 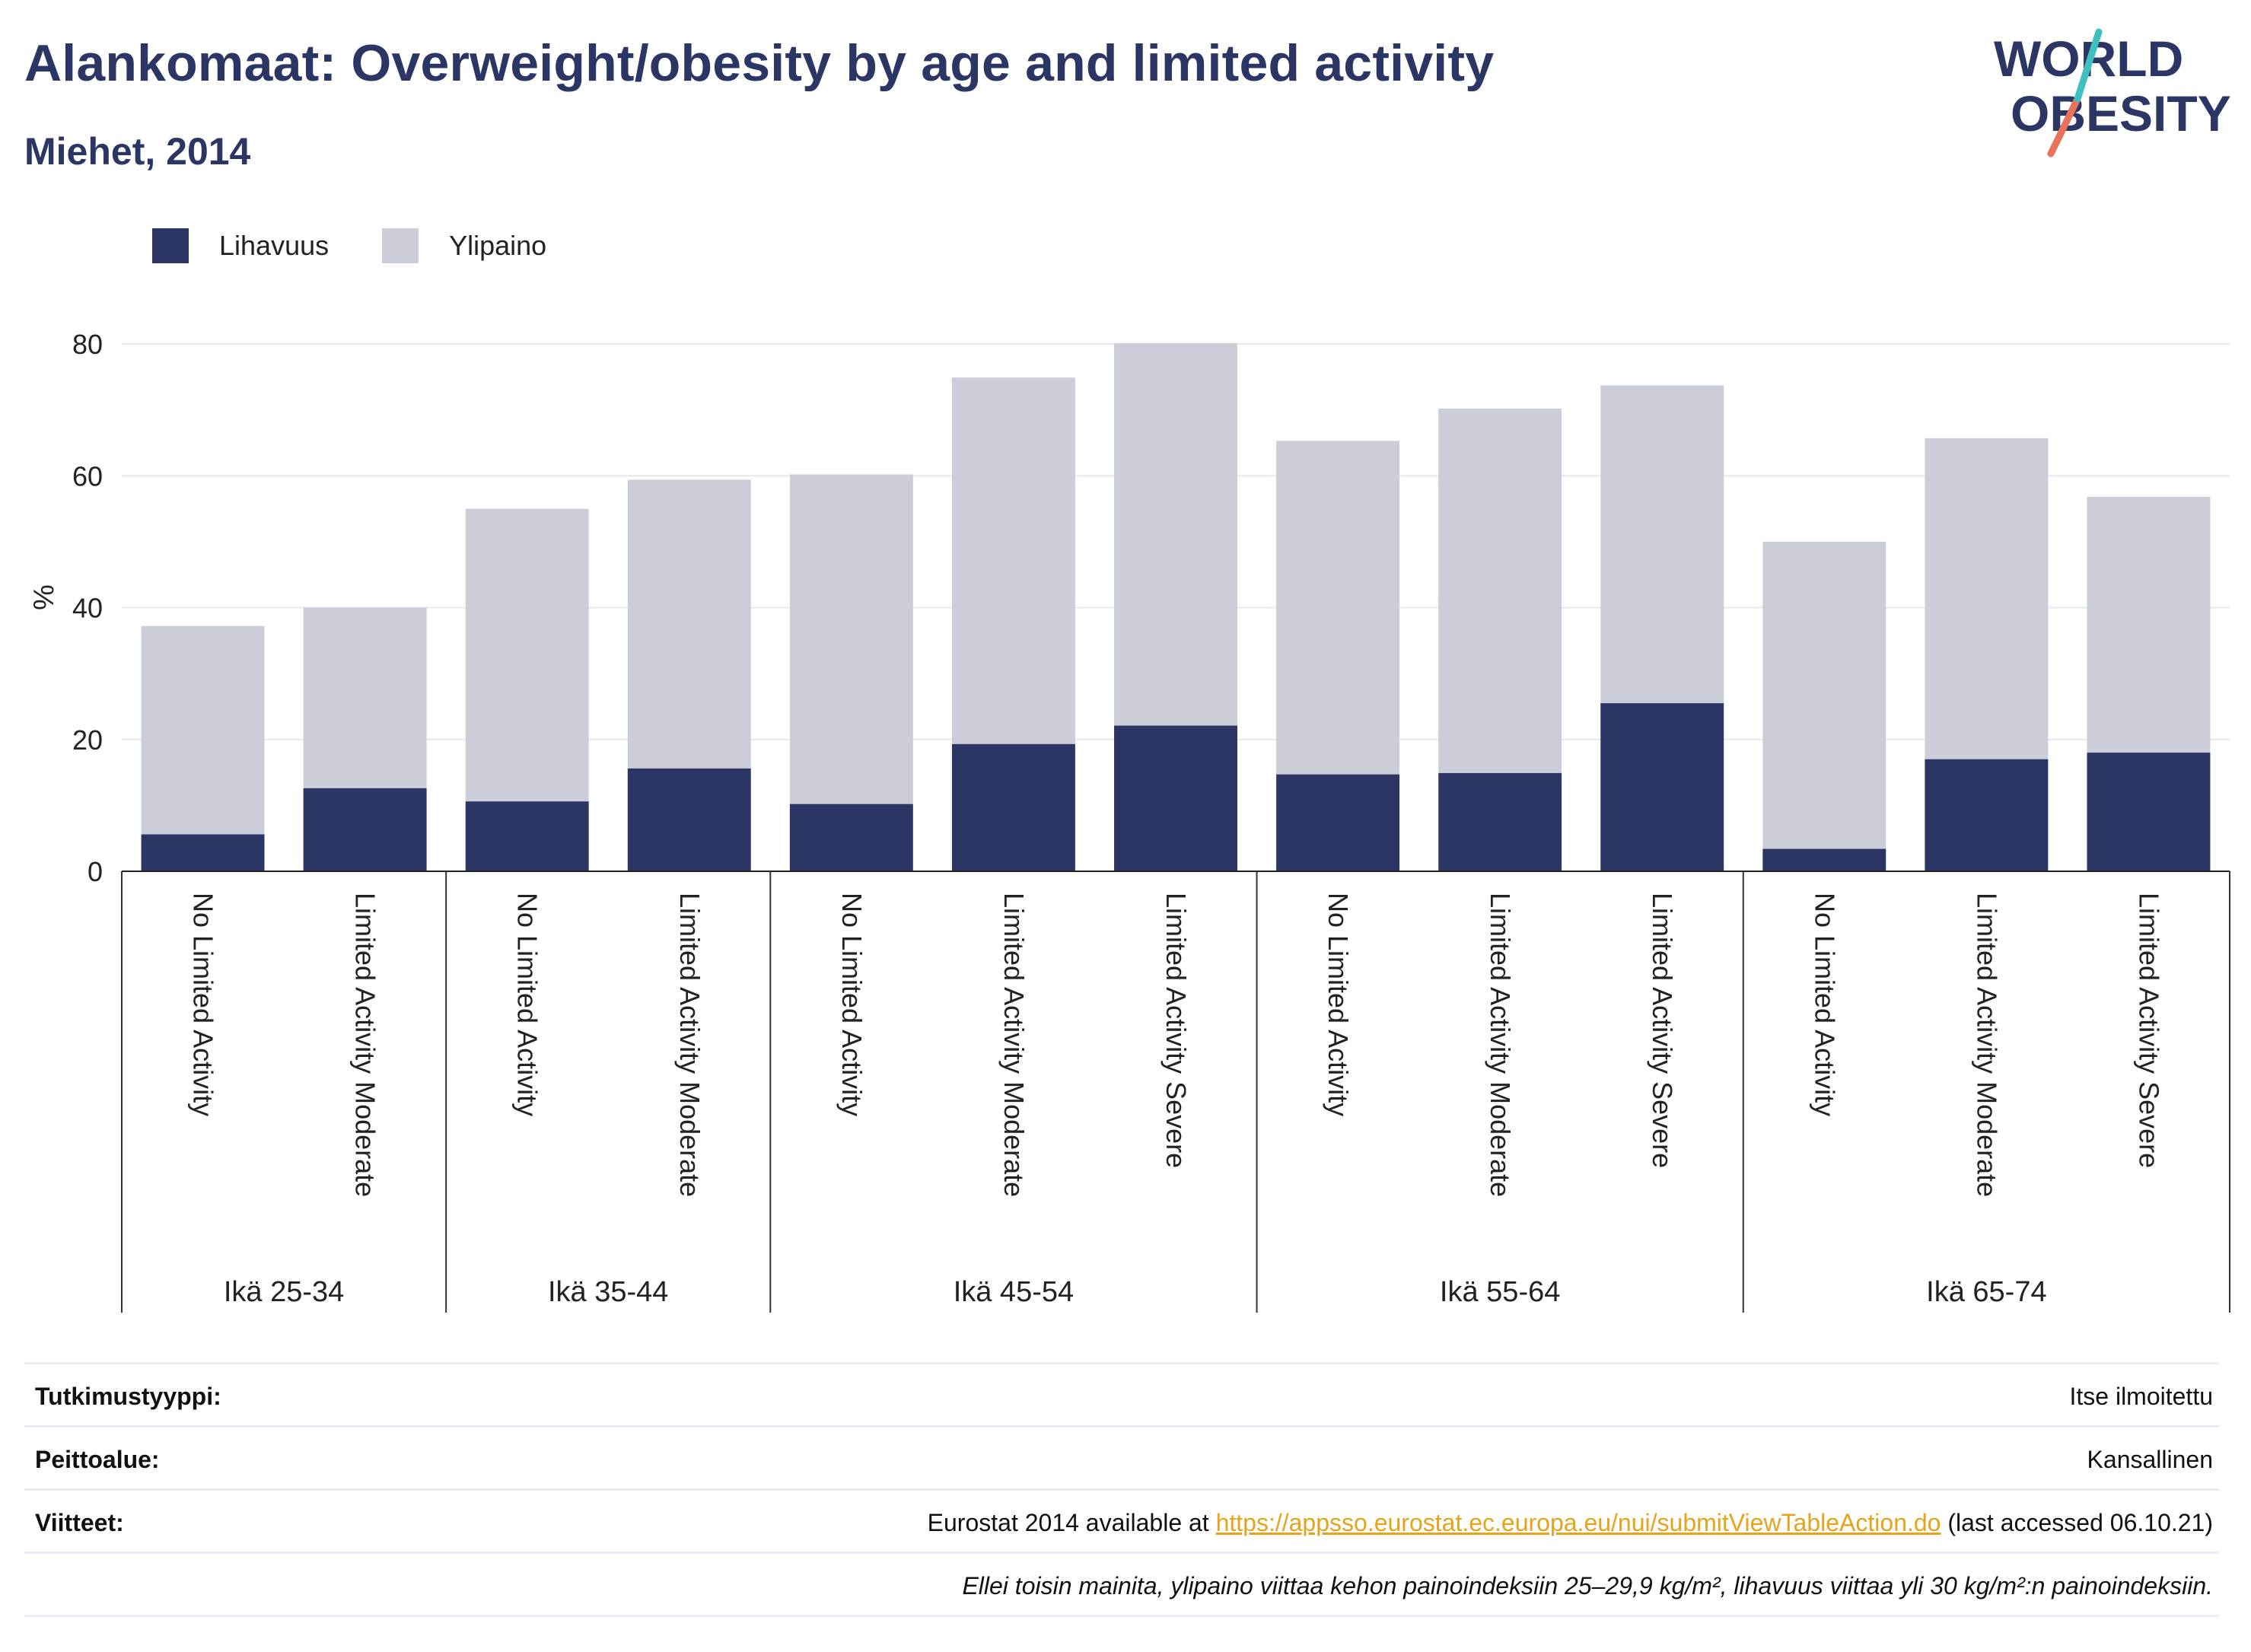 I want to click on y-axis-label: %, so click(x=44, y=597).